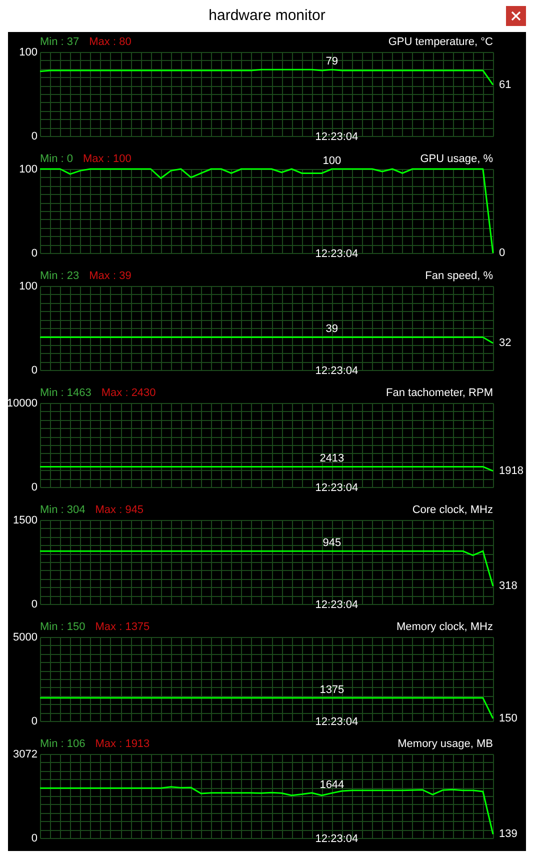 The width and height of the screenshot is (534, 859). Describe the element at coordinates (332, 690) in the screenshot. I see `data-label: 1375` at that location.